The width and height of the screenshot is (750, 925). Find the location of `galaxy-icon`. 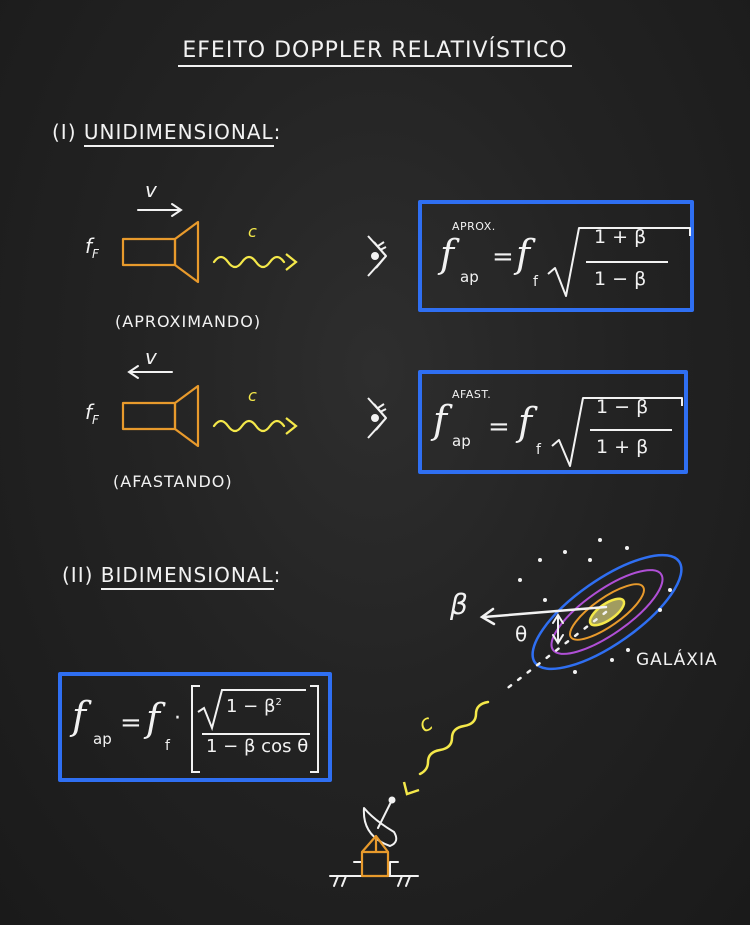

galaxy-icon is located at coordinates (607, 612).